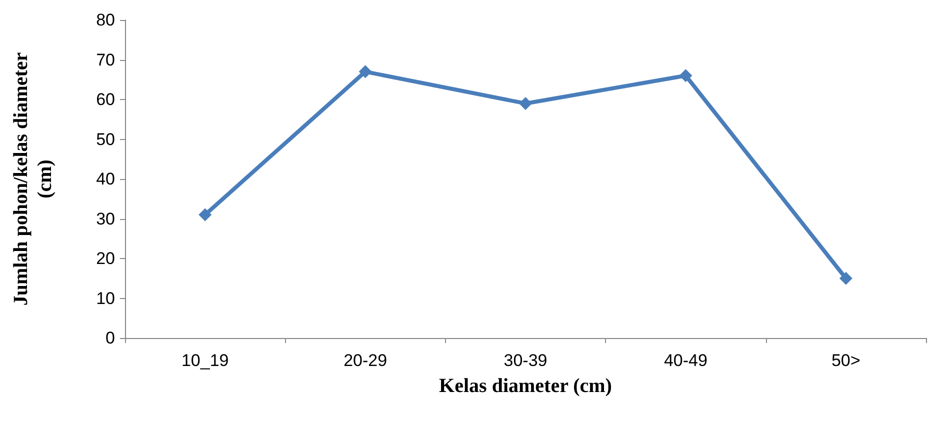  Describe the element at coordinates (105, 20) in the screenshot. I see `y-tick-label: 80` at that location.